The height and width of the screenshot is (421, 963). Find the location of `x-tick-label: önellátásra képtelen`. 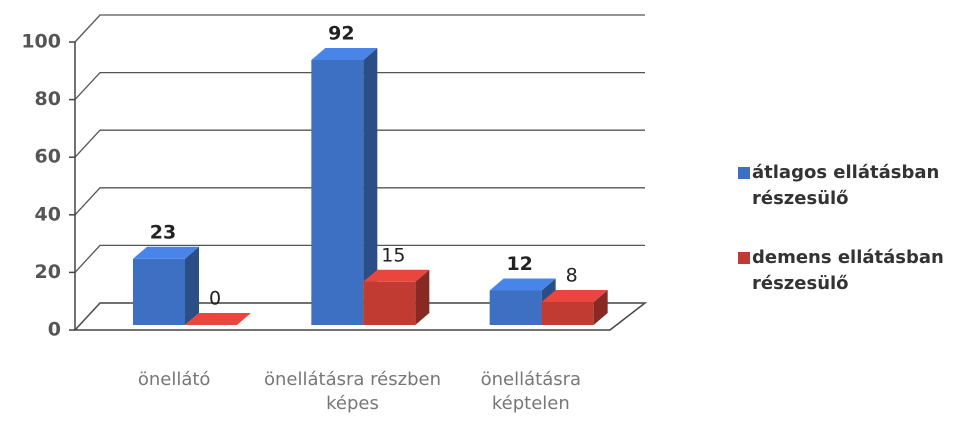

x-tick-label: önellátásra képtelen is located at coordinates (531, 391).